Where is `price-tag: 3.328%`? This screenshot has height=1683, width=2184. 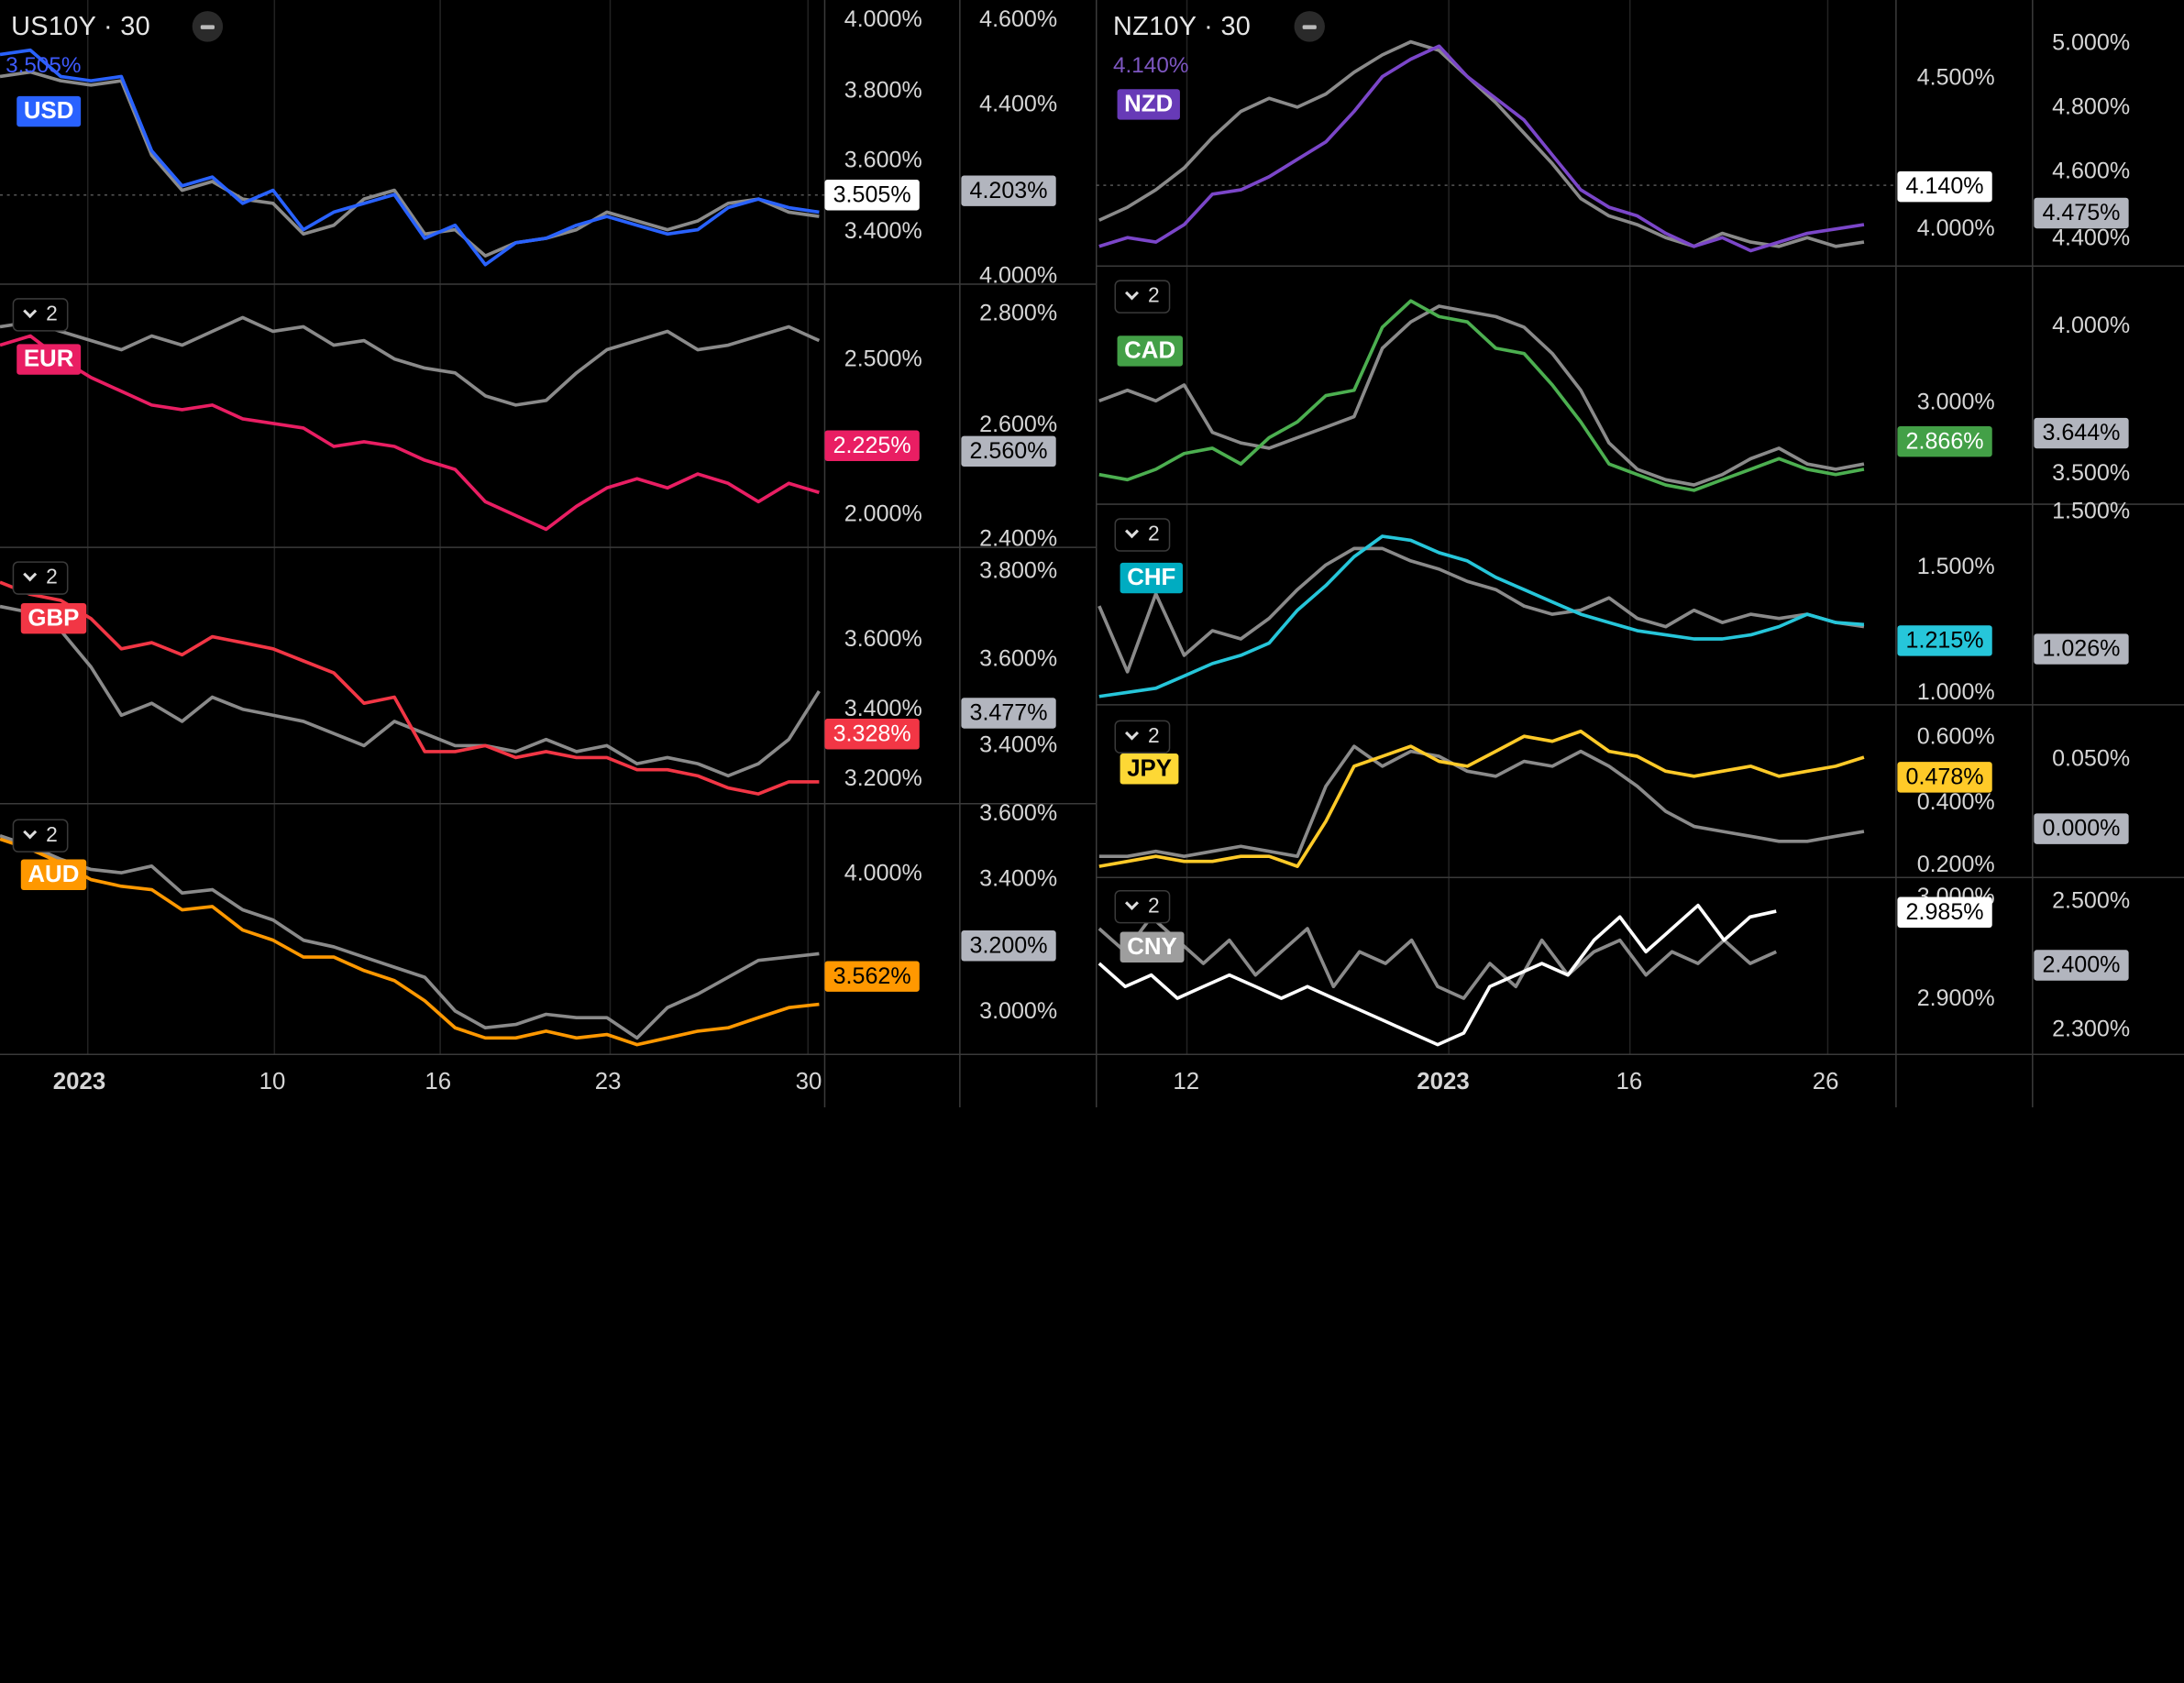
price-tag: 3.328% is located at coordinates (872, 734).